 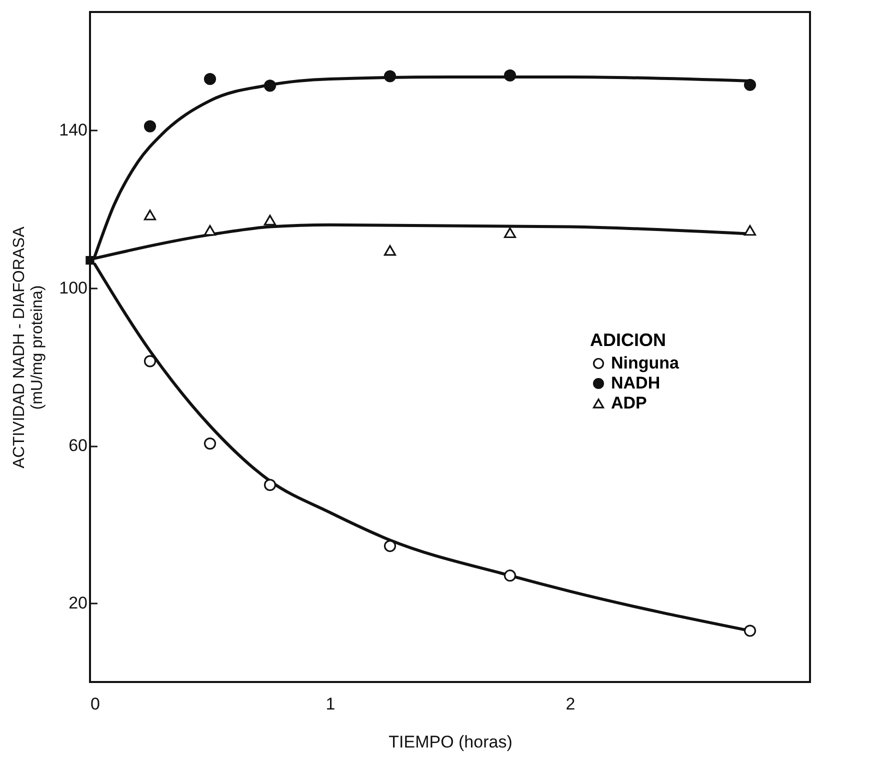 What do you see at coordinates (628, 340) in the screenshot?
I see `legend-title: ADICION` at bounding box center [628, 340].